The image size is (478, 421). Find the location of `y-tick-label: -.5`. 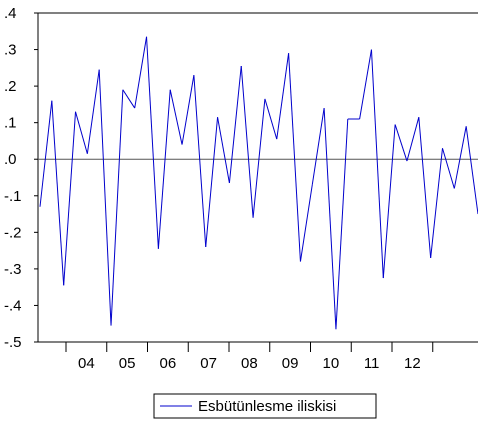

y-tick-label: -.5 is located at coordinates (13, 342).